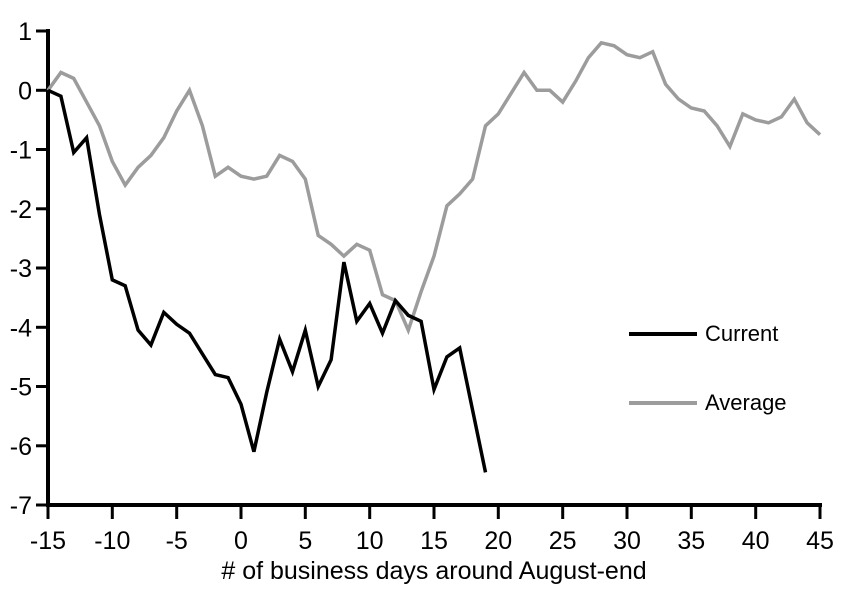  Describe the element at coordinates (663, 334) in the screenshot. I see `current-line-swatch` at that location.